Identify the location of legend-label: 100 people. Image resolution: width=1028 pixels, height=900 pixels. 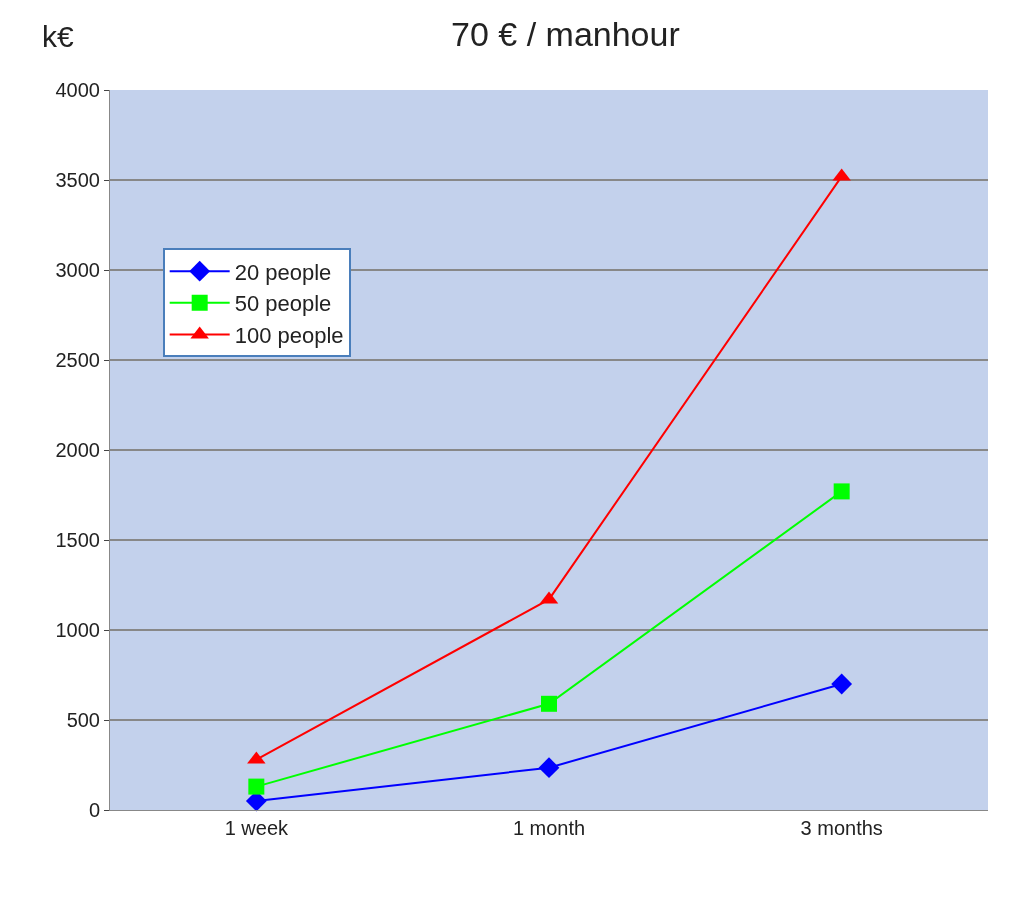
(289, 335).